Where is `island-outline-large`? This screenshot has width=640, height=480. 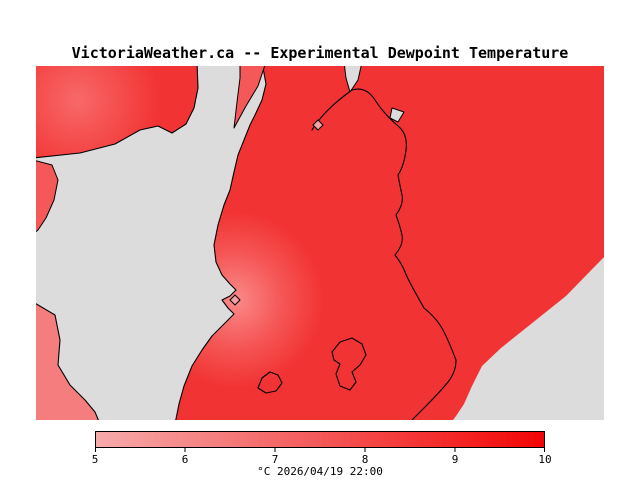
island-outline-large is located at coordinates (349, 364).